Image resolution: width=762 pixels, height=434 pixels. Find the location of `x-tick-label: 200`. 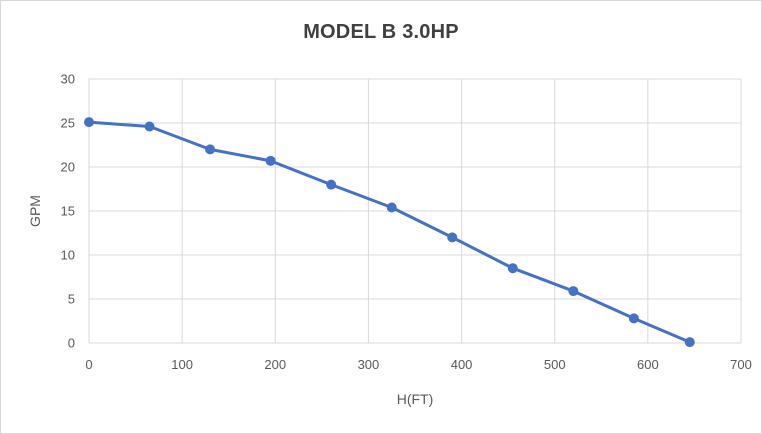

x-tick-label: 200 is located at coordinates (275, 364).